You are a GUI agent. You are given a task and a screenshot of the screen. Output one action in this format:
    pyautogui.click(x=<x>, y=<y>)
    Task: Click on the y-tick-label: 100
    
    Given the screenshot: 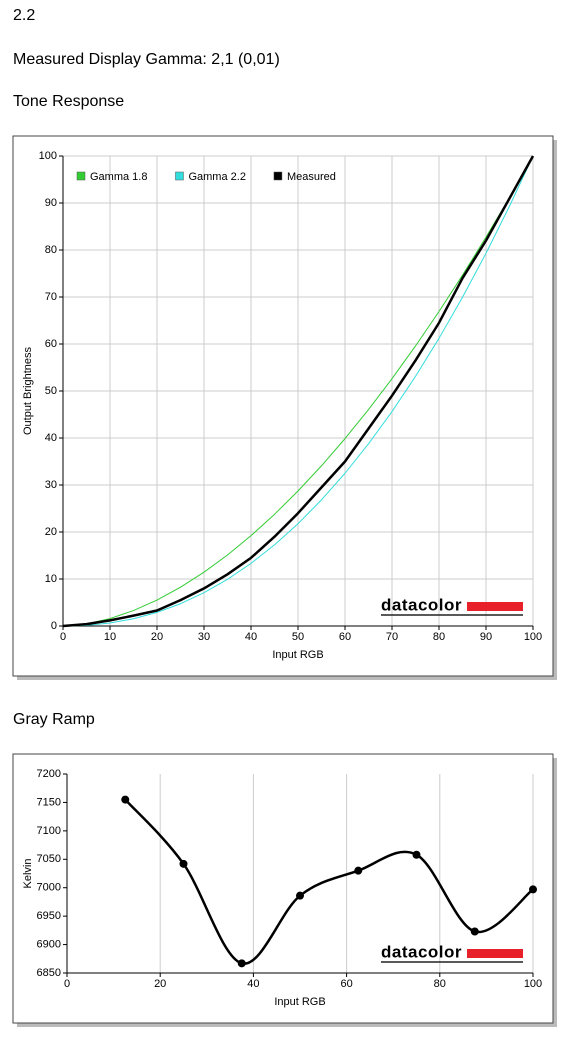 What is the action you would take?
    pyautogui.click(x=48, y=156)
    